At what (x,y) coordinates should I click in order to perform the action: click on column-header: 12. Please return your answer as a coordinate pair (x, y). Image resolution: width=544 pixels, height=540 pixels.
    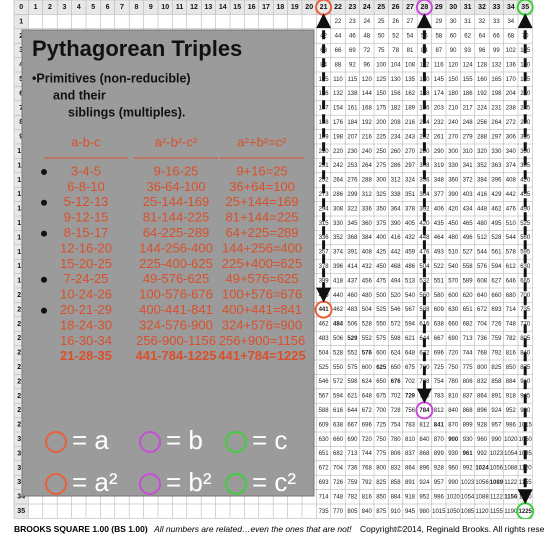
    Looking at the image, I should click on (194, 7).